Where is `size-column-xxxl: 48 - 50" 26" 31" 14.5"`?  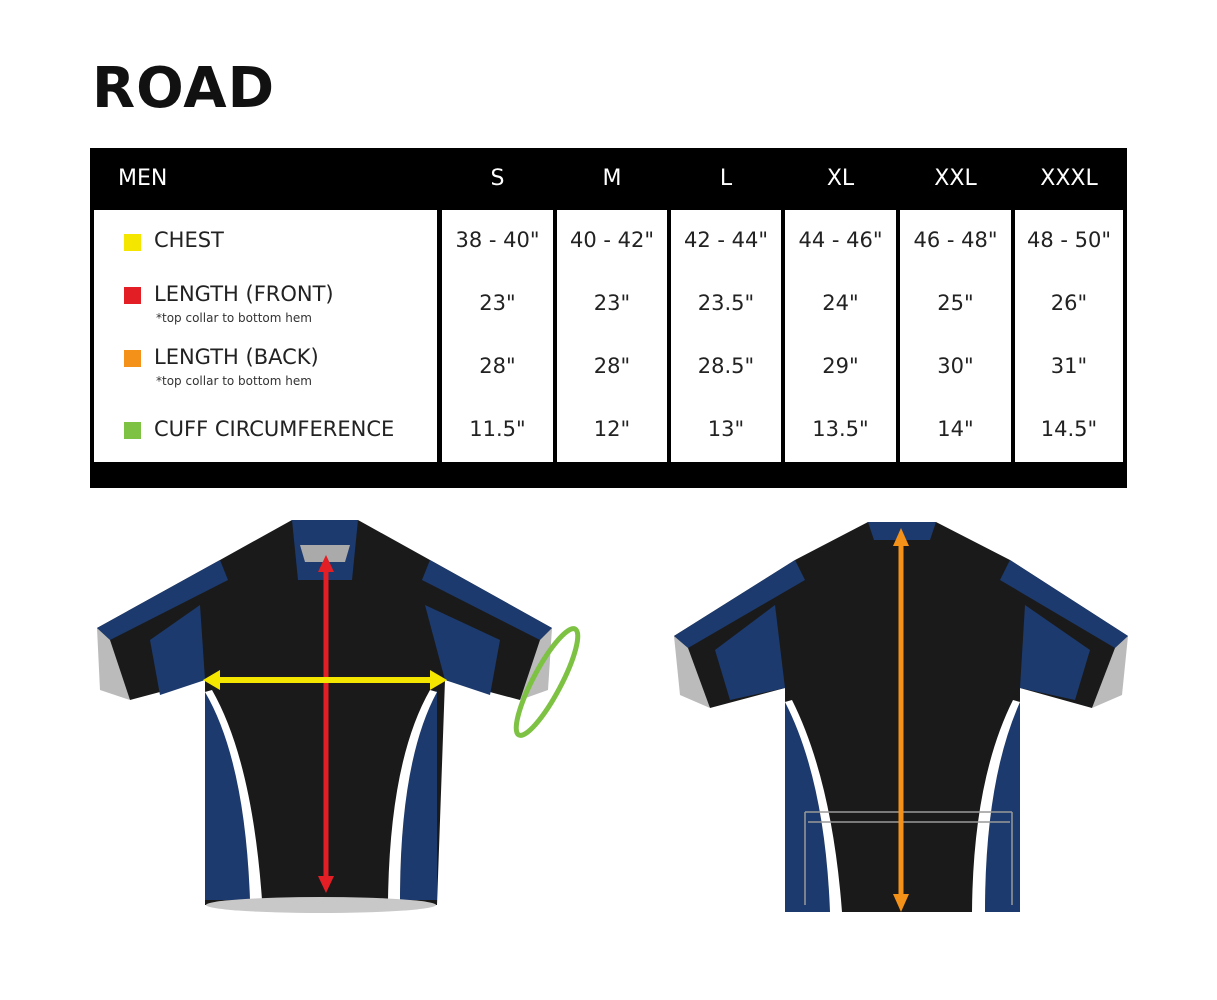
size-column-xxxl: 48 - 50" 26" 31" 14.5" is located at coordinates (1069, 336).